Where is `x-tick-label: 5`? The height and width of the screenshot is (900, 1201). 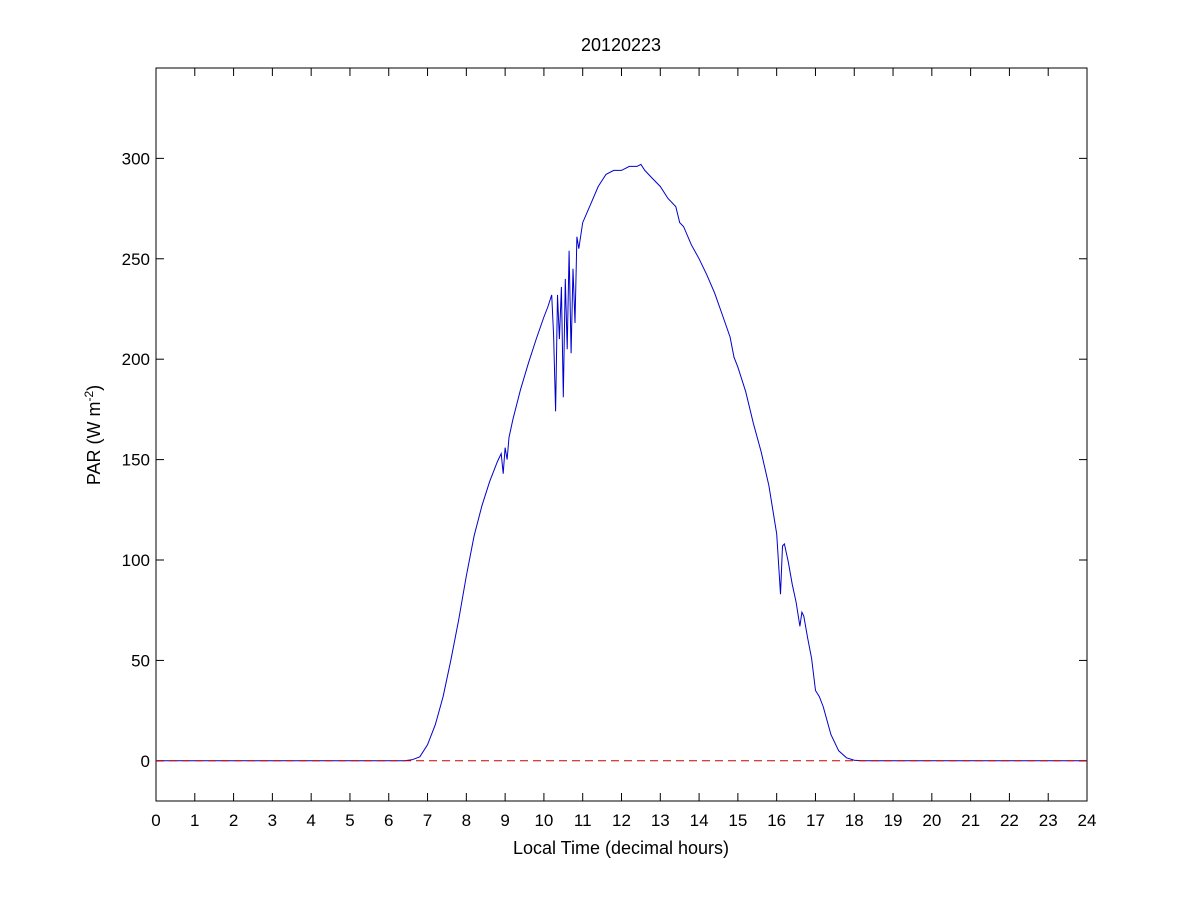 x-tick-label: 5 is located at coordinates (349, 820).